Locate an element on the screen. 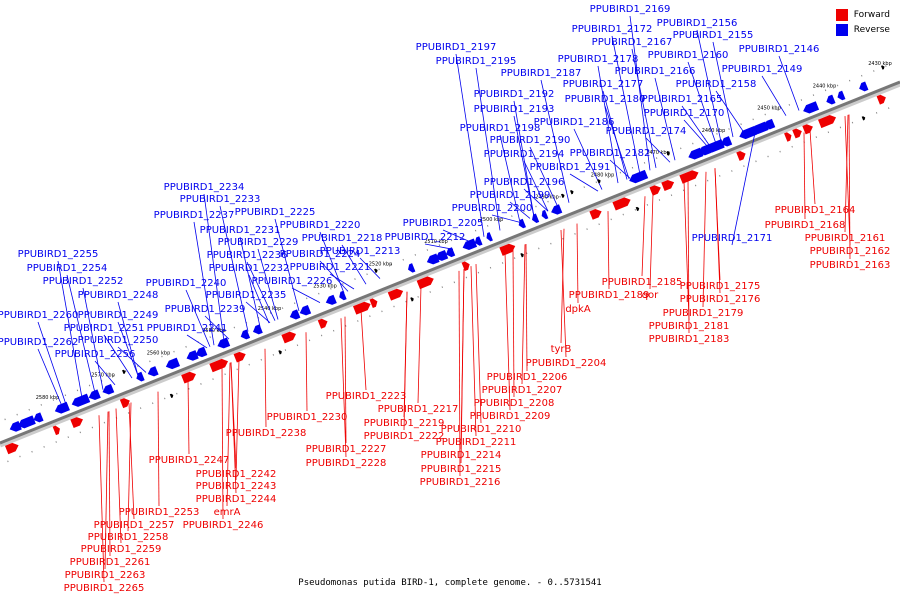  reverse-gene-label: PPUBIRD1_2220 is located at coordinates (320, 225).